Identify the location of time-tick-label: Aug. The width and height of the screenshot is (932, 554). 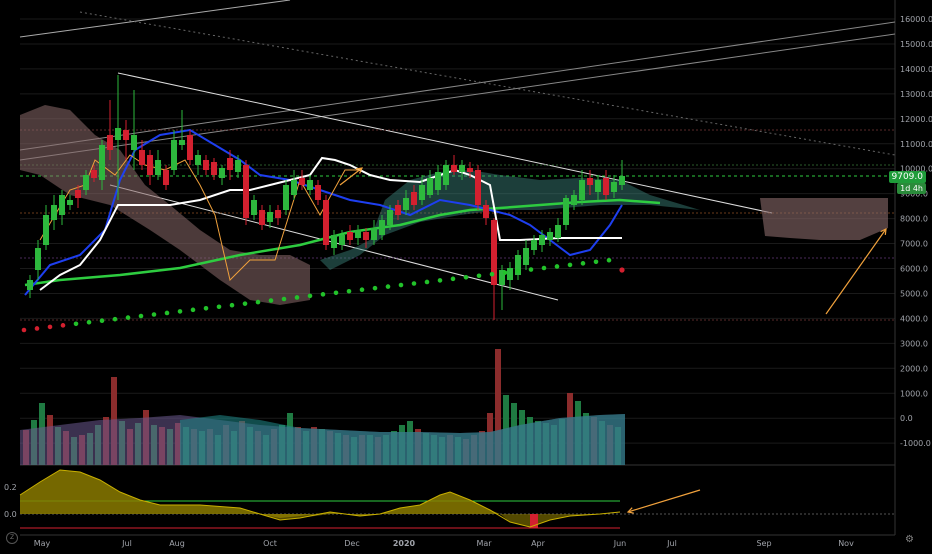
(177, 543).